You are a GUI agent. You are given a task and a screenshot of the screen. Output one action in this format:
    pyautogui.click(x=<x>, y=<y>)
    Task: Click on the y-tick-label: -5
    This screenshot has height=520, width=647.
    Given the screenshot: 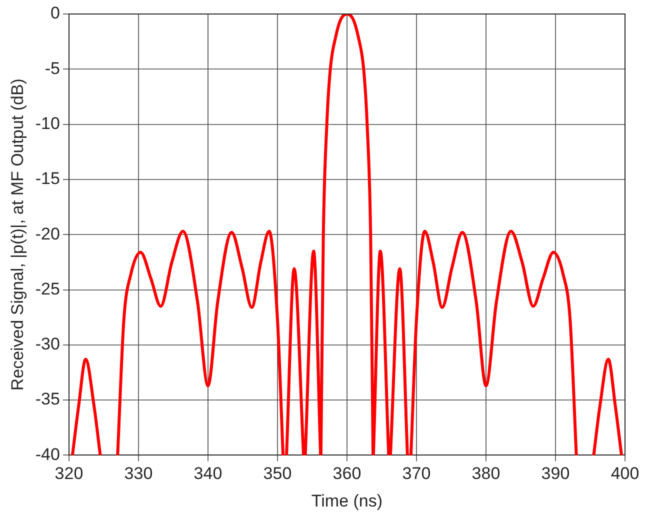 What is the action you would take?
    pyautogui.click(x=52, y=68)
    